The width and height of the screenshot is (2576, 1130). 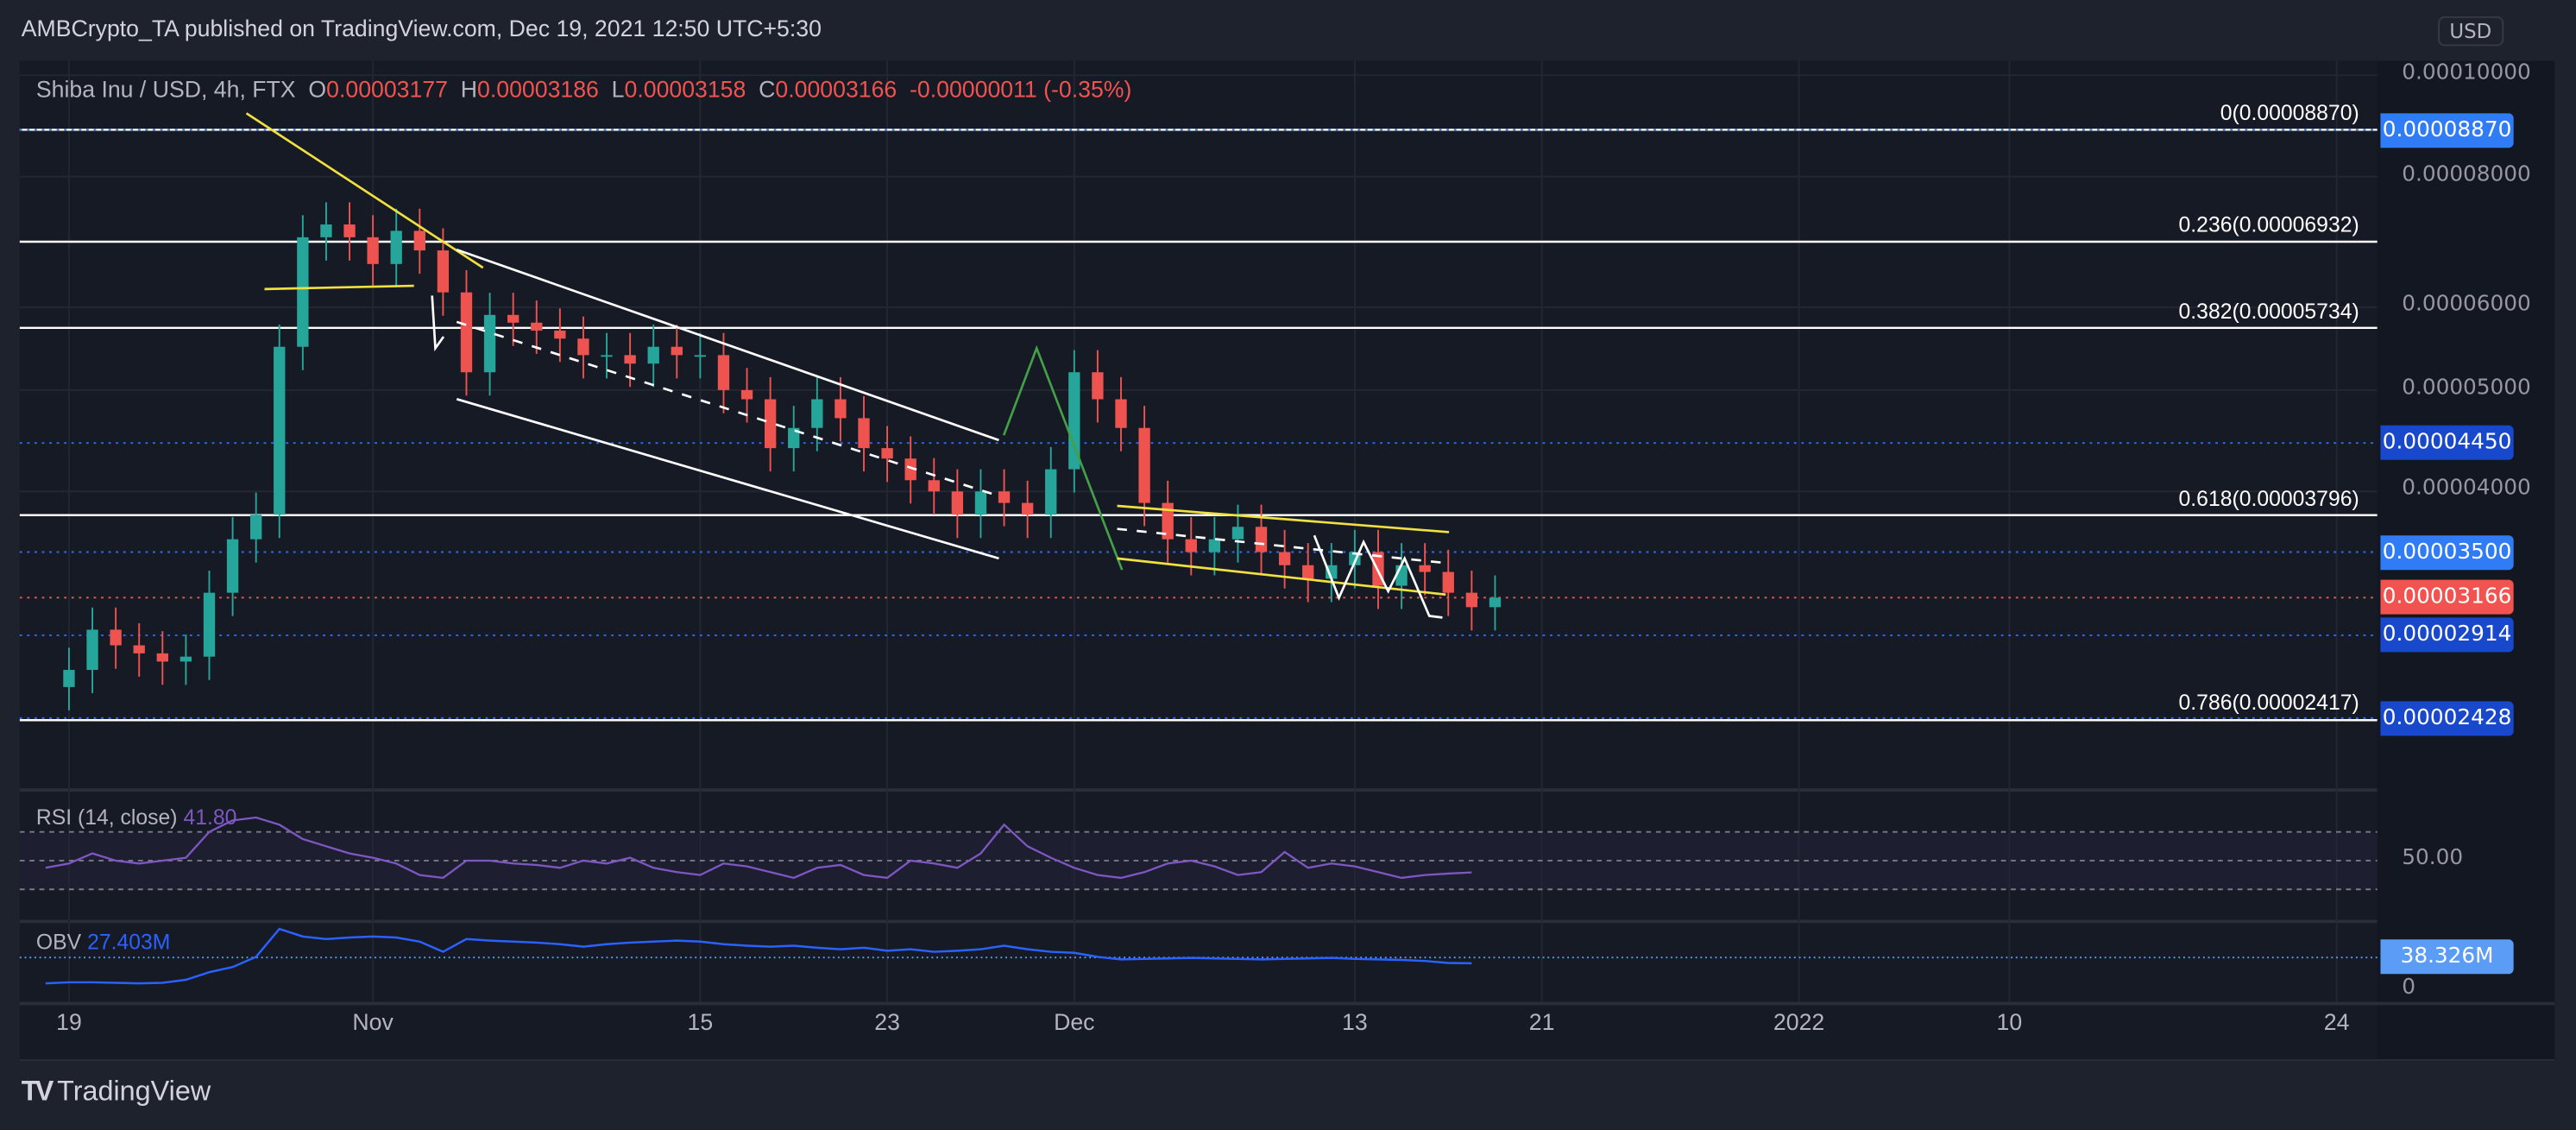 I want to click on tradingview-logo: TV TradingView, so click(x=116, y=1092).